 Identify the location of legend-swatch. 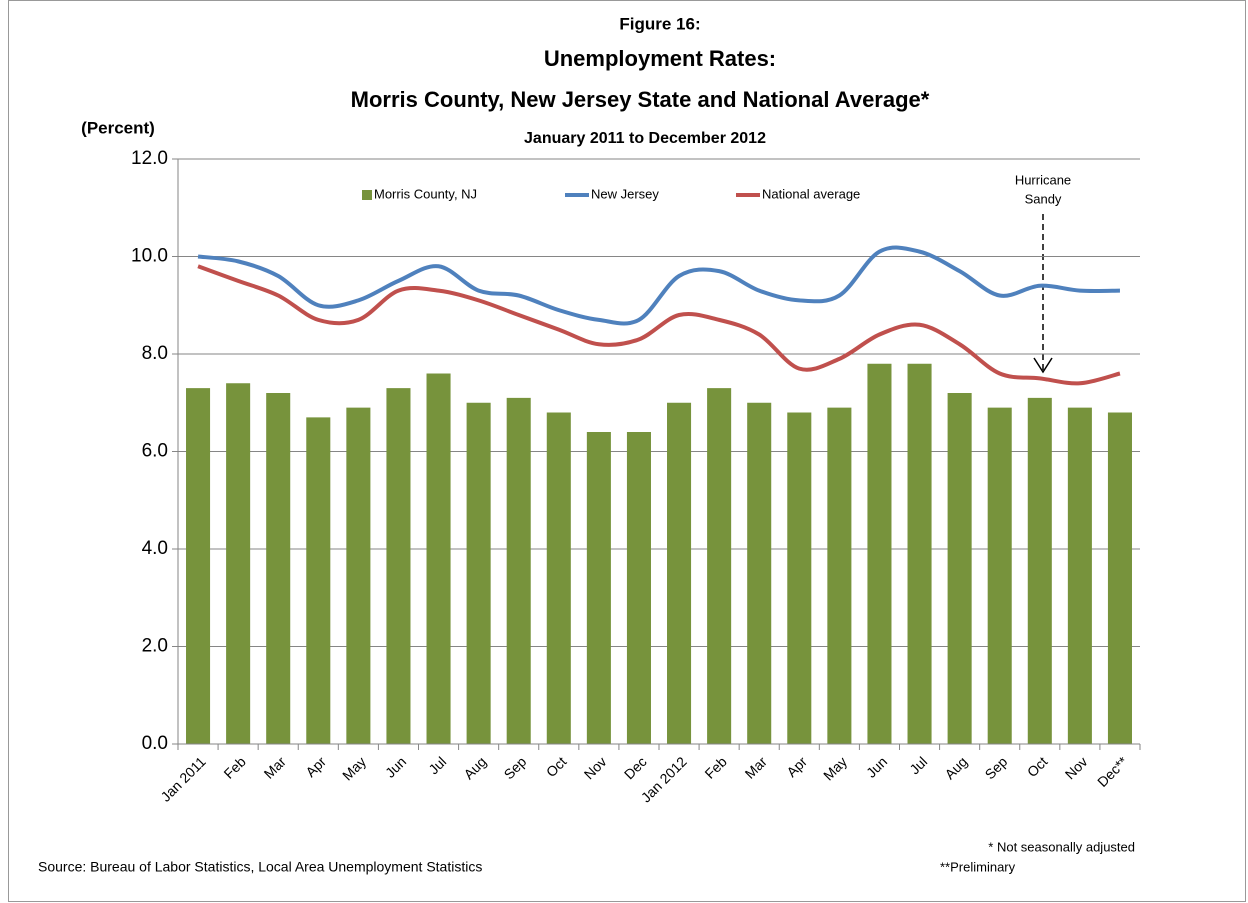
(367, 195).